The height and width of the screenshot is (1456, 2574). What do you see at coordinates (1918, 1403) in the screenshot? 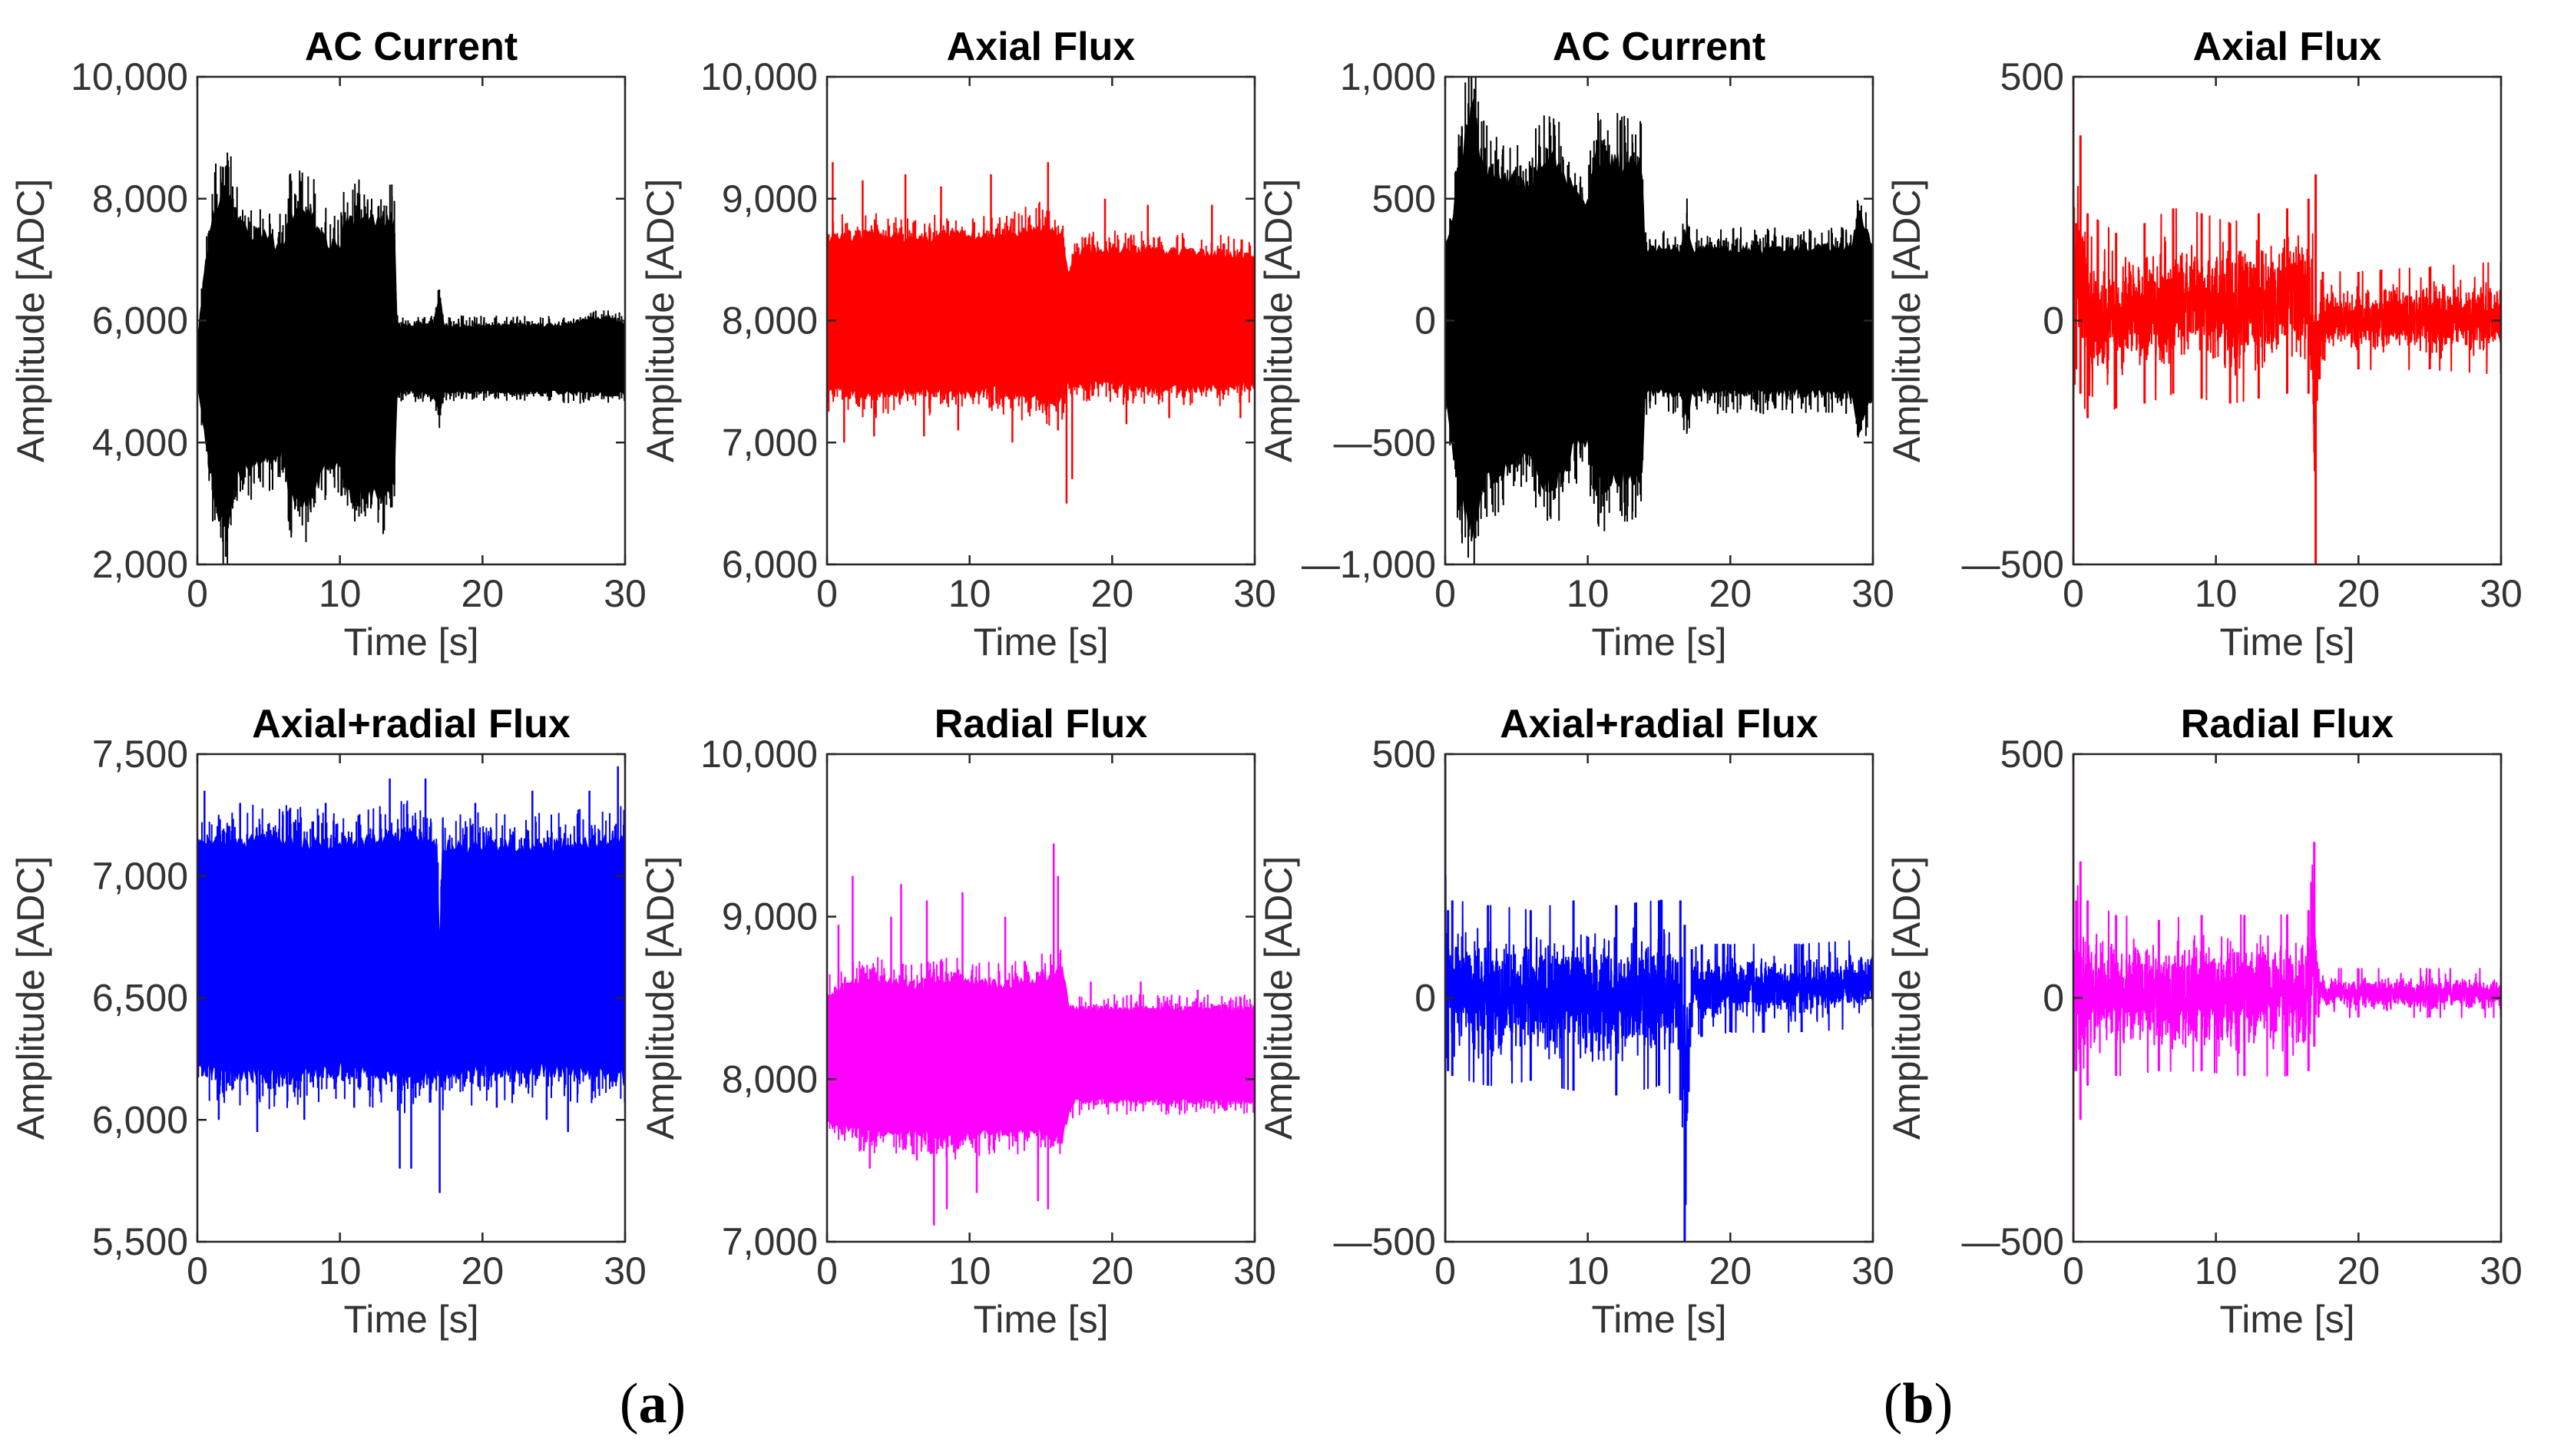
I see `caption-b: (b)` at bounding box center [1918, 1403].